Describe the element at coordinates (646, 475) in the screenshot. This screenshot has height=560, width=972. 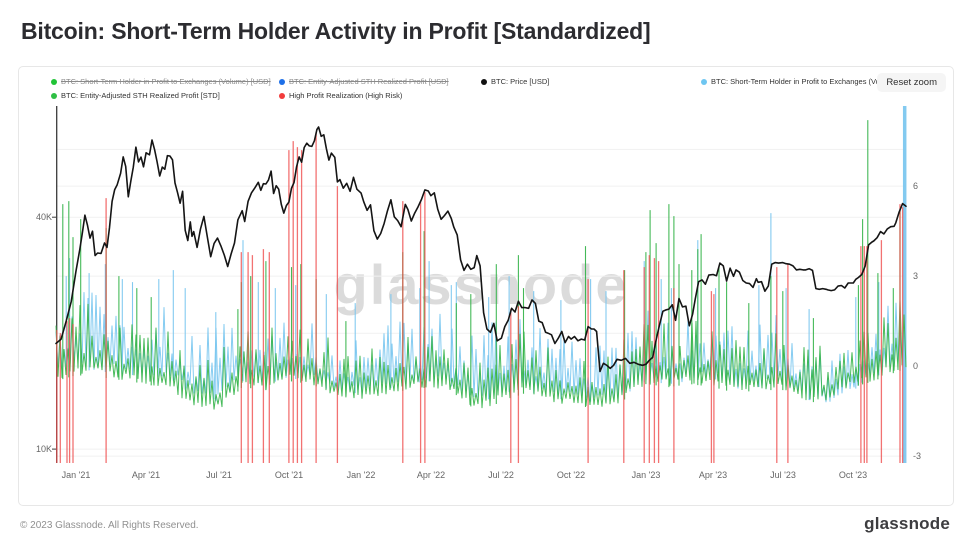
I see `x-axis-label: Jan '23` at that location.